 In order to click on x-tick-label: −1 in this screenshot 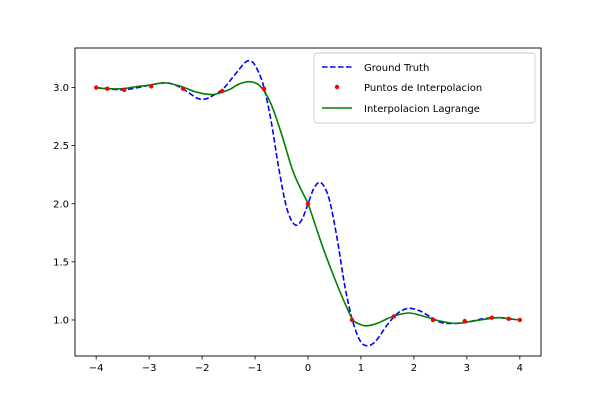, I will do `click(255, 368)`.